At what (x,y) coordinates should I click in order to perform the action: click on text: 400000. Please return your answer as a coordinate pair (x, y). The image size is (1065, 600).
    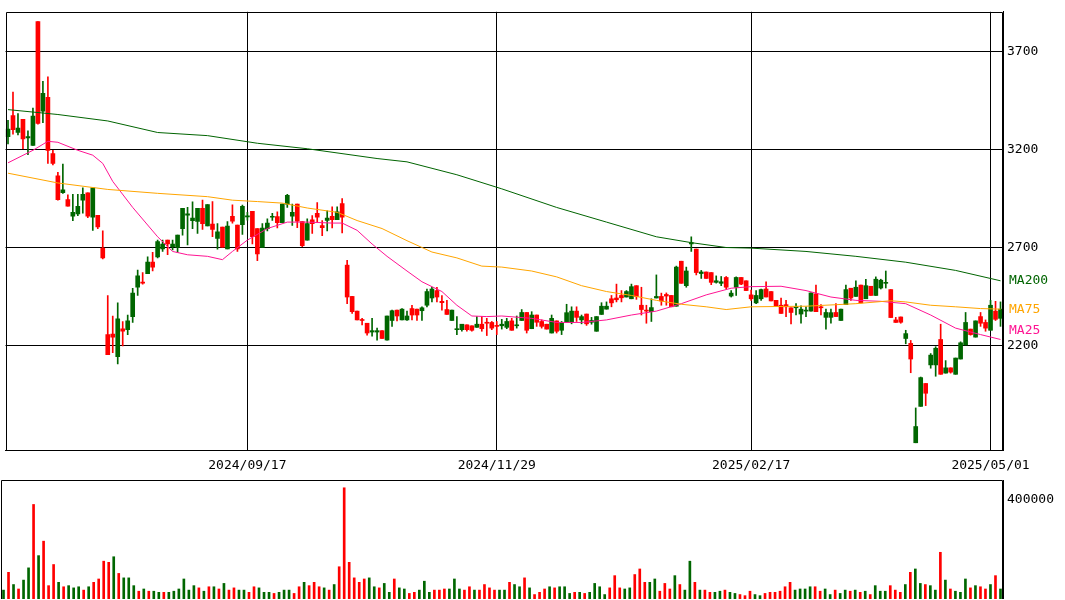
    Looking at the image, I should click on (1030, 499).